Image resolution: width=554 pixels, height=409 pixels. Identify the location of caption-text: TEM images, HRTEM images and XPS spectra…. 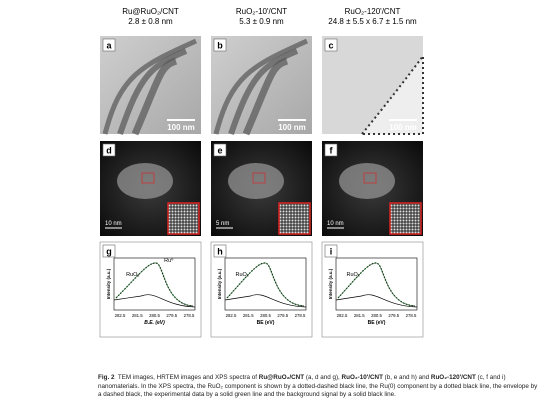
(186, 377).